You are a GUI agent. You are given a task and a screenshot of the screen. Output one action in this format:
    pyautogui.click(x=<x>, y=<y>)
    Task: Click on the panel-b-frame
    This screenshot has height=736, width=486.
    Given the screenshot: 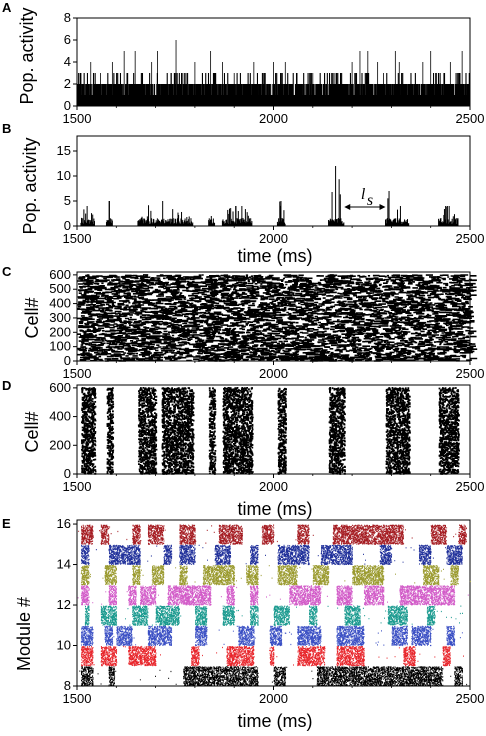 What is the action you would take?
    pyautogui.click(x=273, y=181)
    